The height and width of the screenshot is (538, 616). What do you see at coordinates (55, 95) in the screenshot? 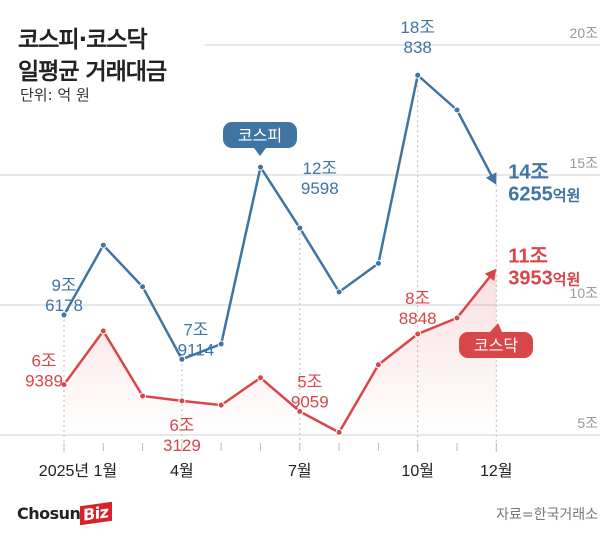
I see `unit-label: 단위: 억 원` at bounding box center [55, 95].